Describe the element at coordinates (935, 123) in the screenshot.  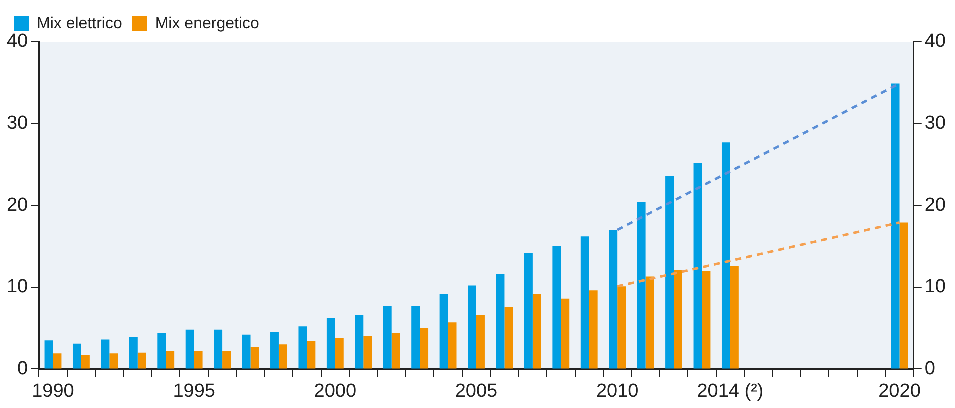
I see `y2-tick-label: 30` at that location.